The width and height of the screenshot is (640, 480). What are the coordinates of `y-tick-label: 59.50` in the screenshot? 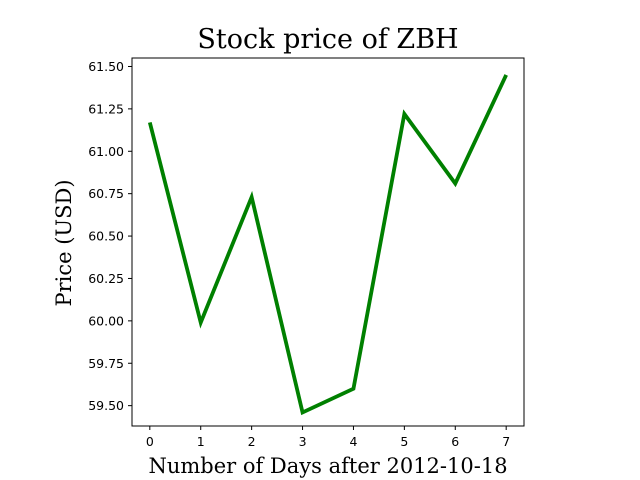 It's located at (106, 405).